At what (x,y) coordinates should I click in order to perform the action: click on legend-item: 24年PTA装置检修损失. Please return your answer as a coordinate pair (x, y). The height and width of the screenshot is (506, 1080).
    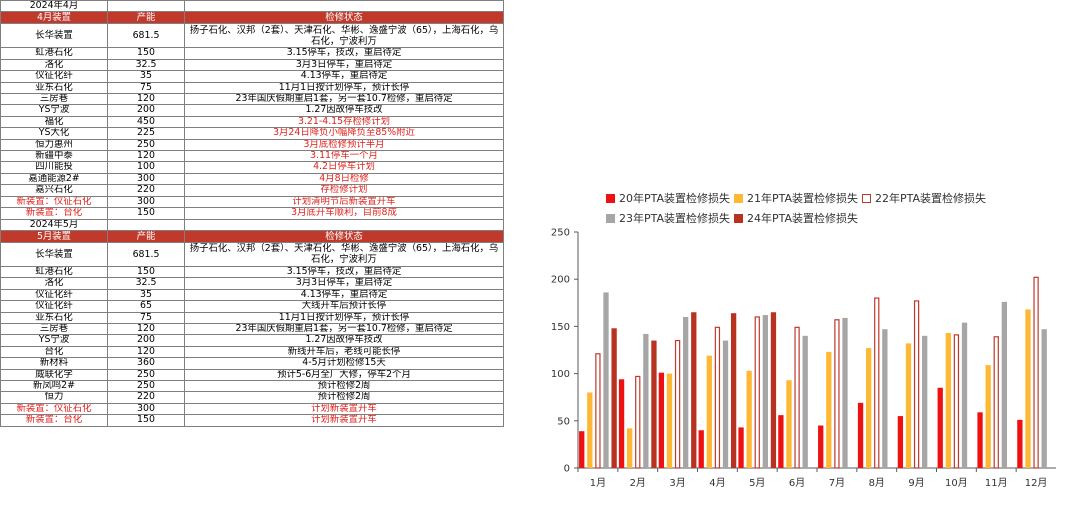
    Looking at the image, I should click on (796, 218).